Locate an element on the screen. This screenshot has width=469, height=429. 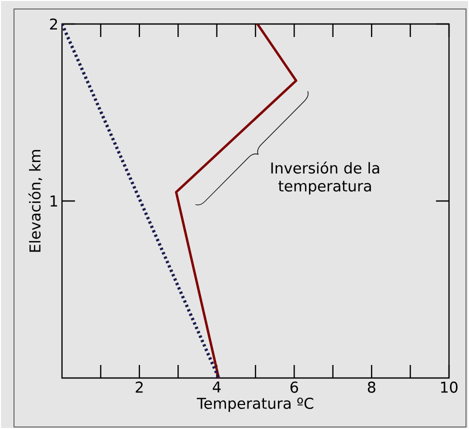
x-tick-label: 6 is located at coordinates (294, 387).